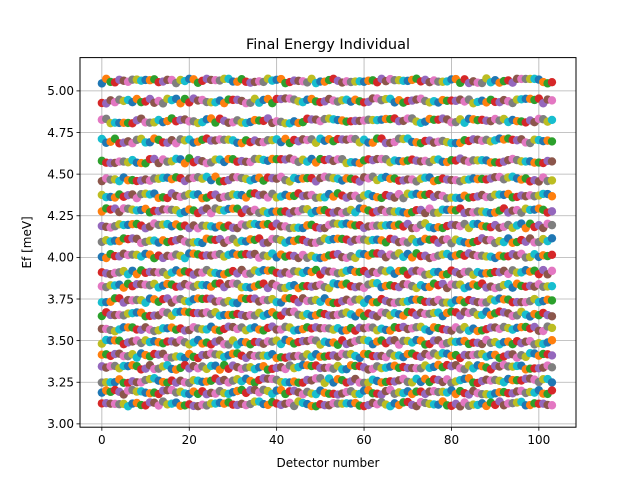  I want to click on x-tick-label: 100, so click(538, 440).